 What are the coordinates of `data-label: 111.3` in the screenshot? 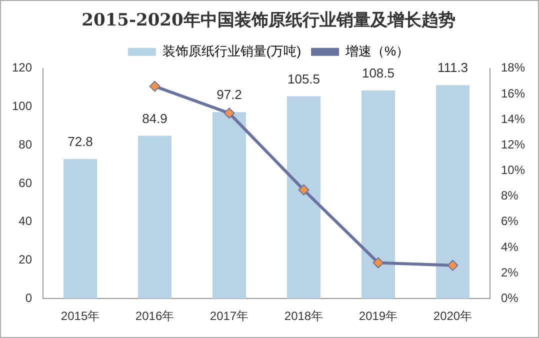 It's located at (452, 68).